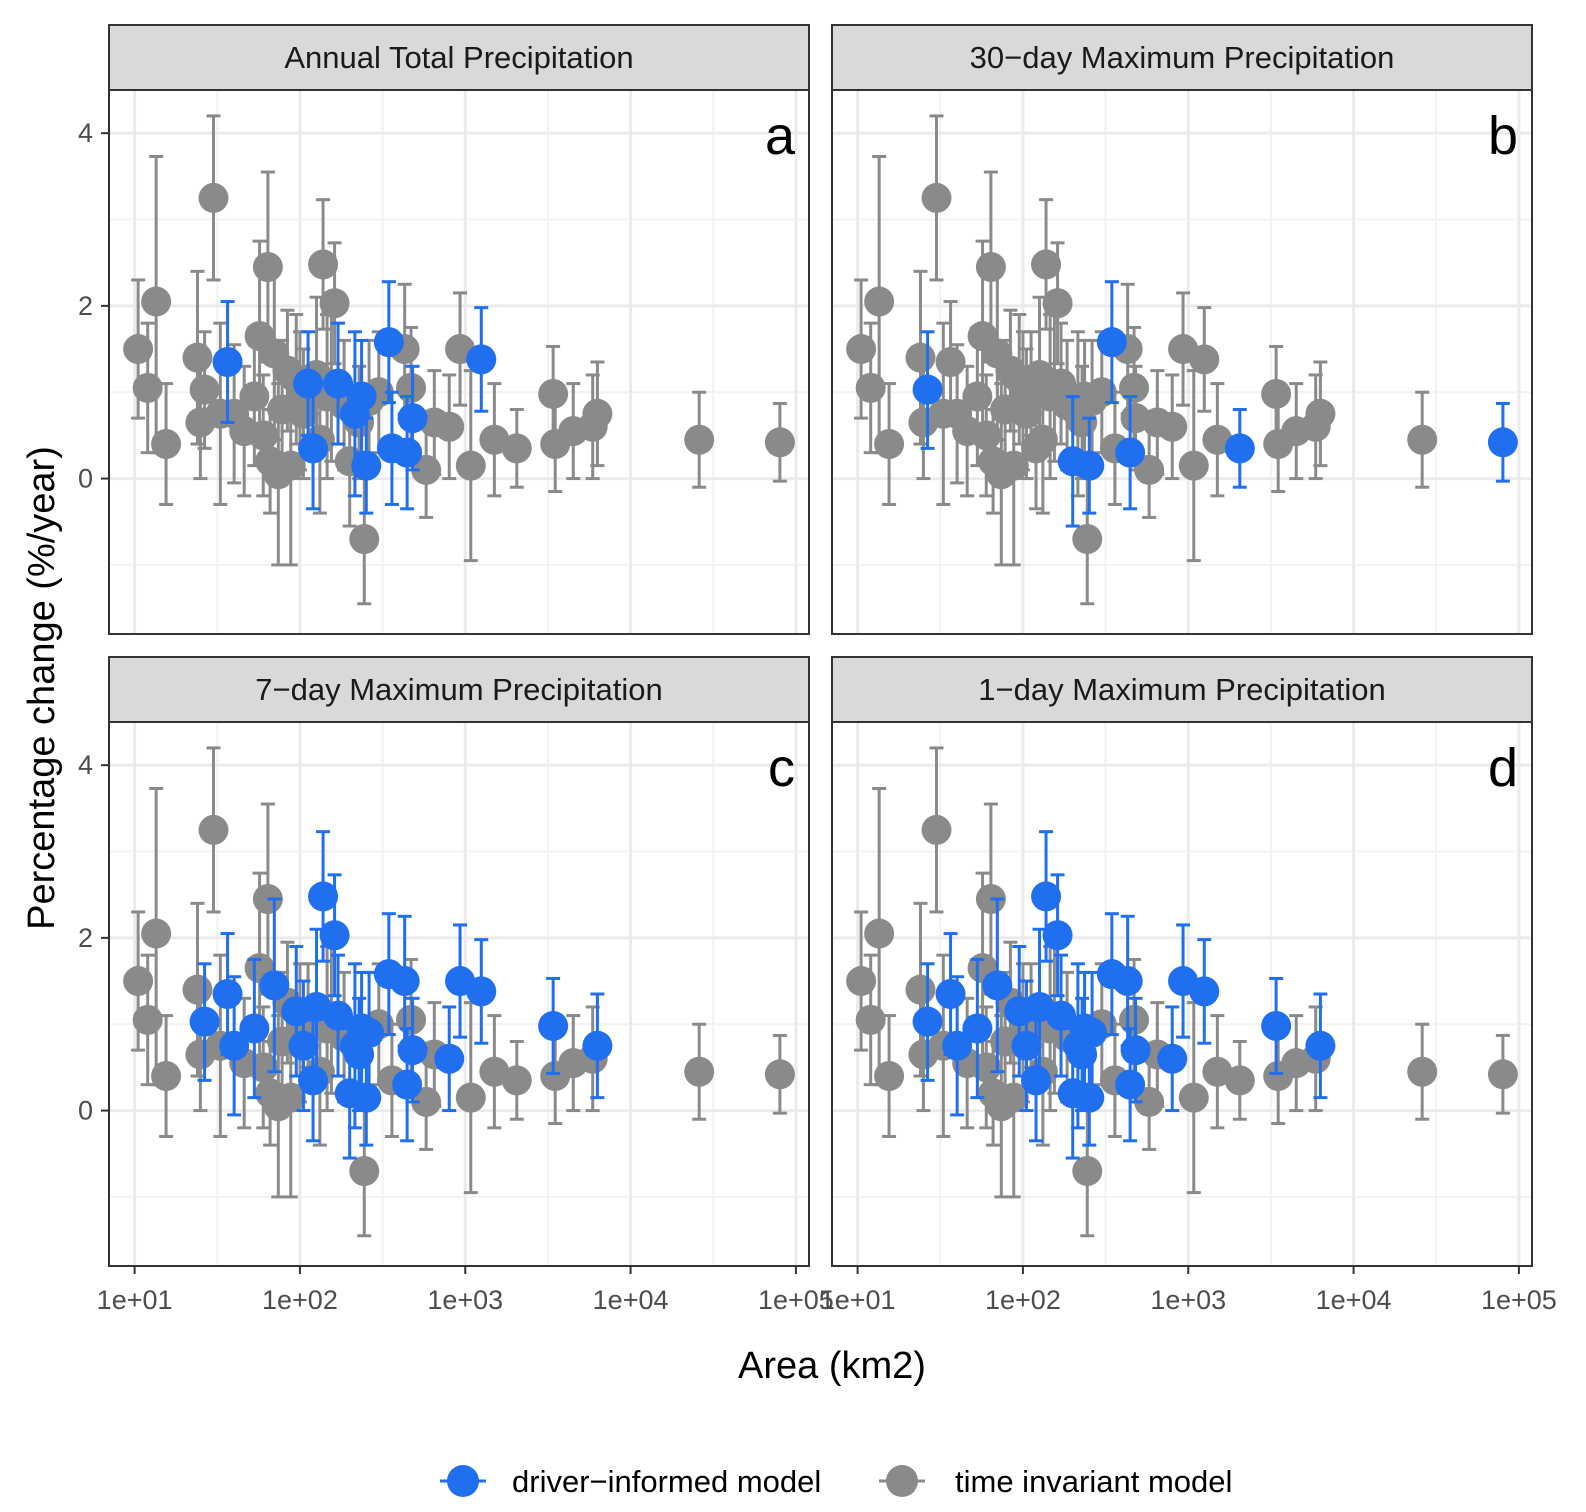 This screenshot has height=1512, width=1586. I want to click on panel-label: a, so click(780, 136).